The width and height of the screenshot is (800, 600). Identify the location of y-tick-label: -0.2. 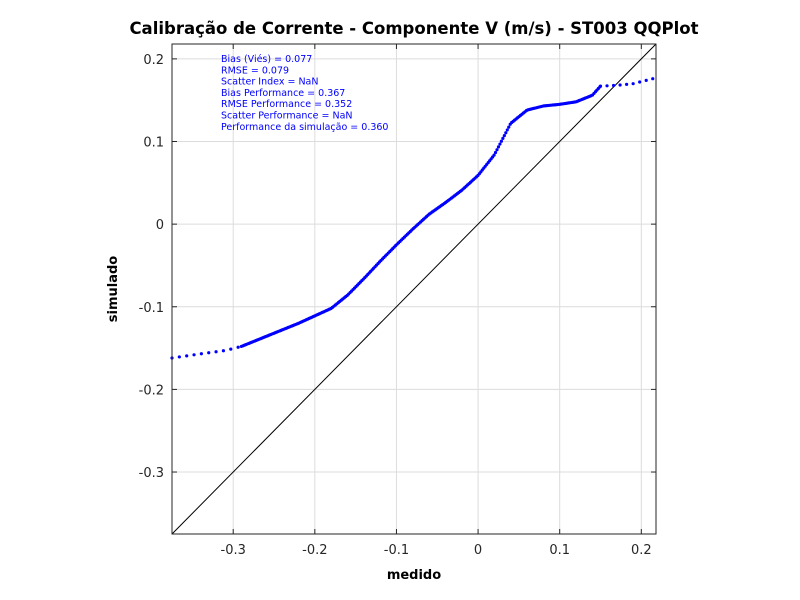
(151, 390).